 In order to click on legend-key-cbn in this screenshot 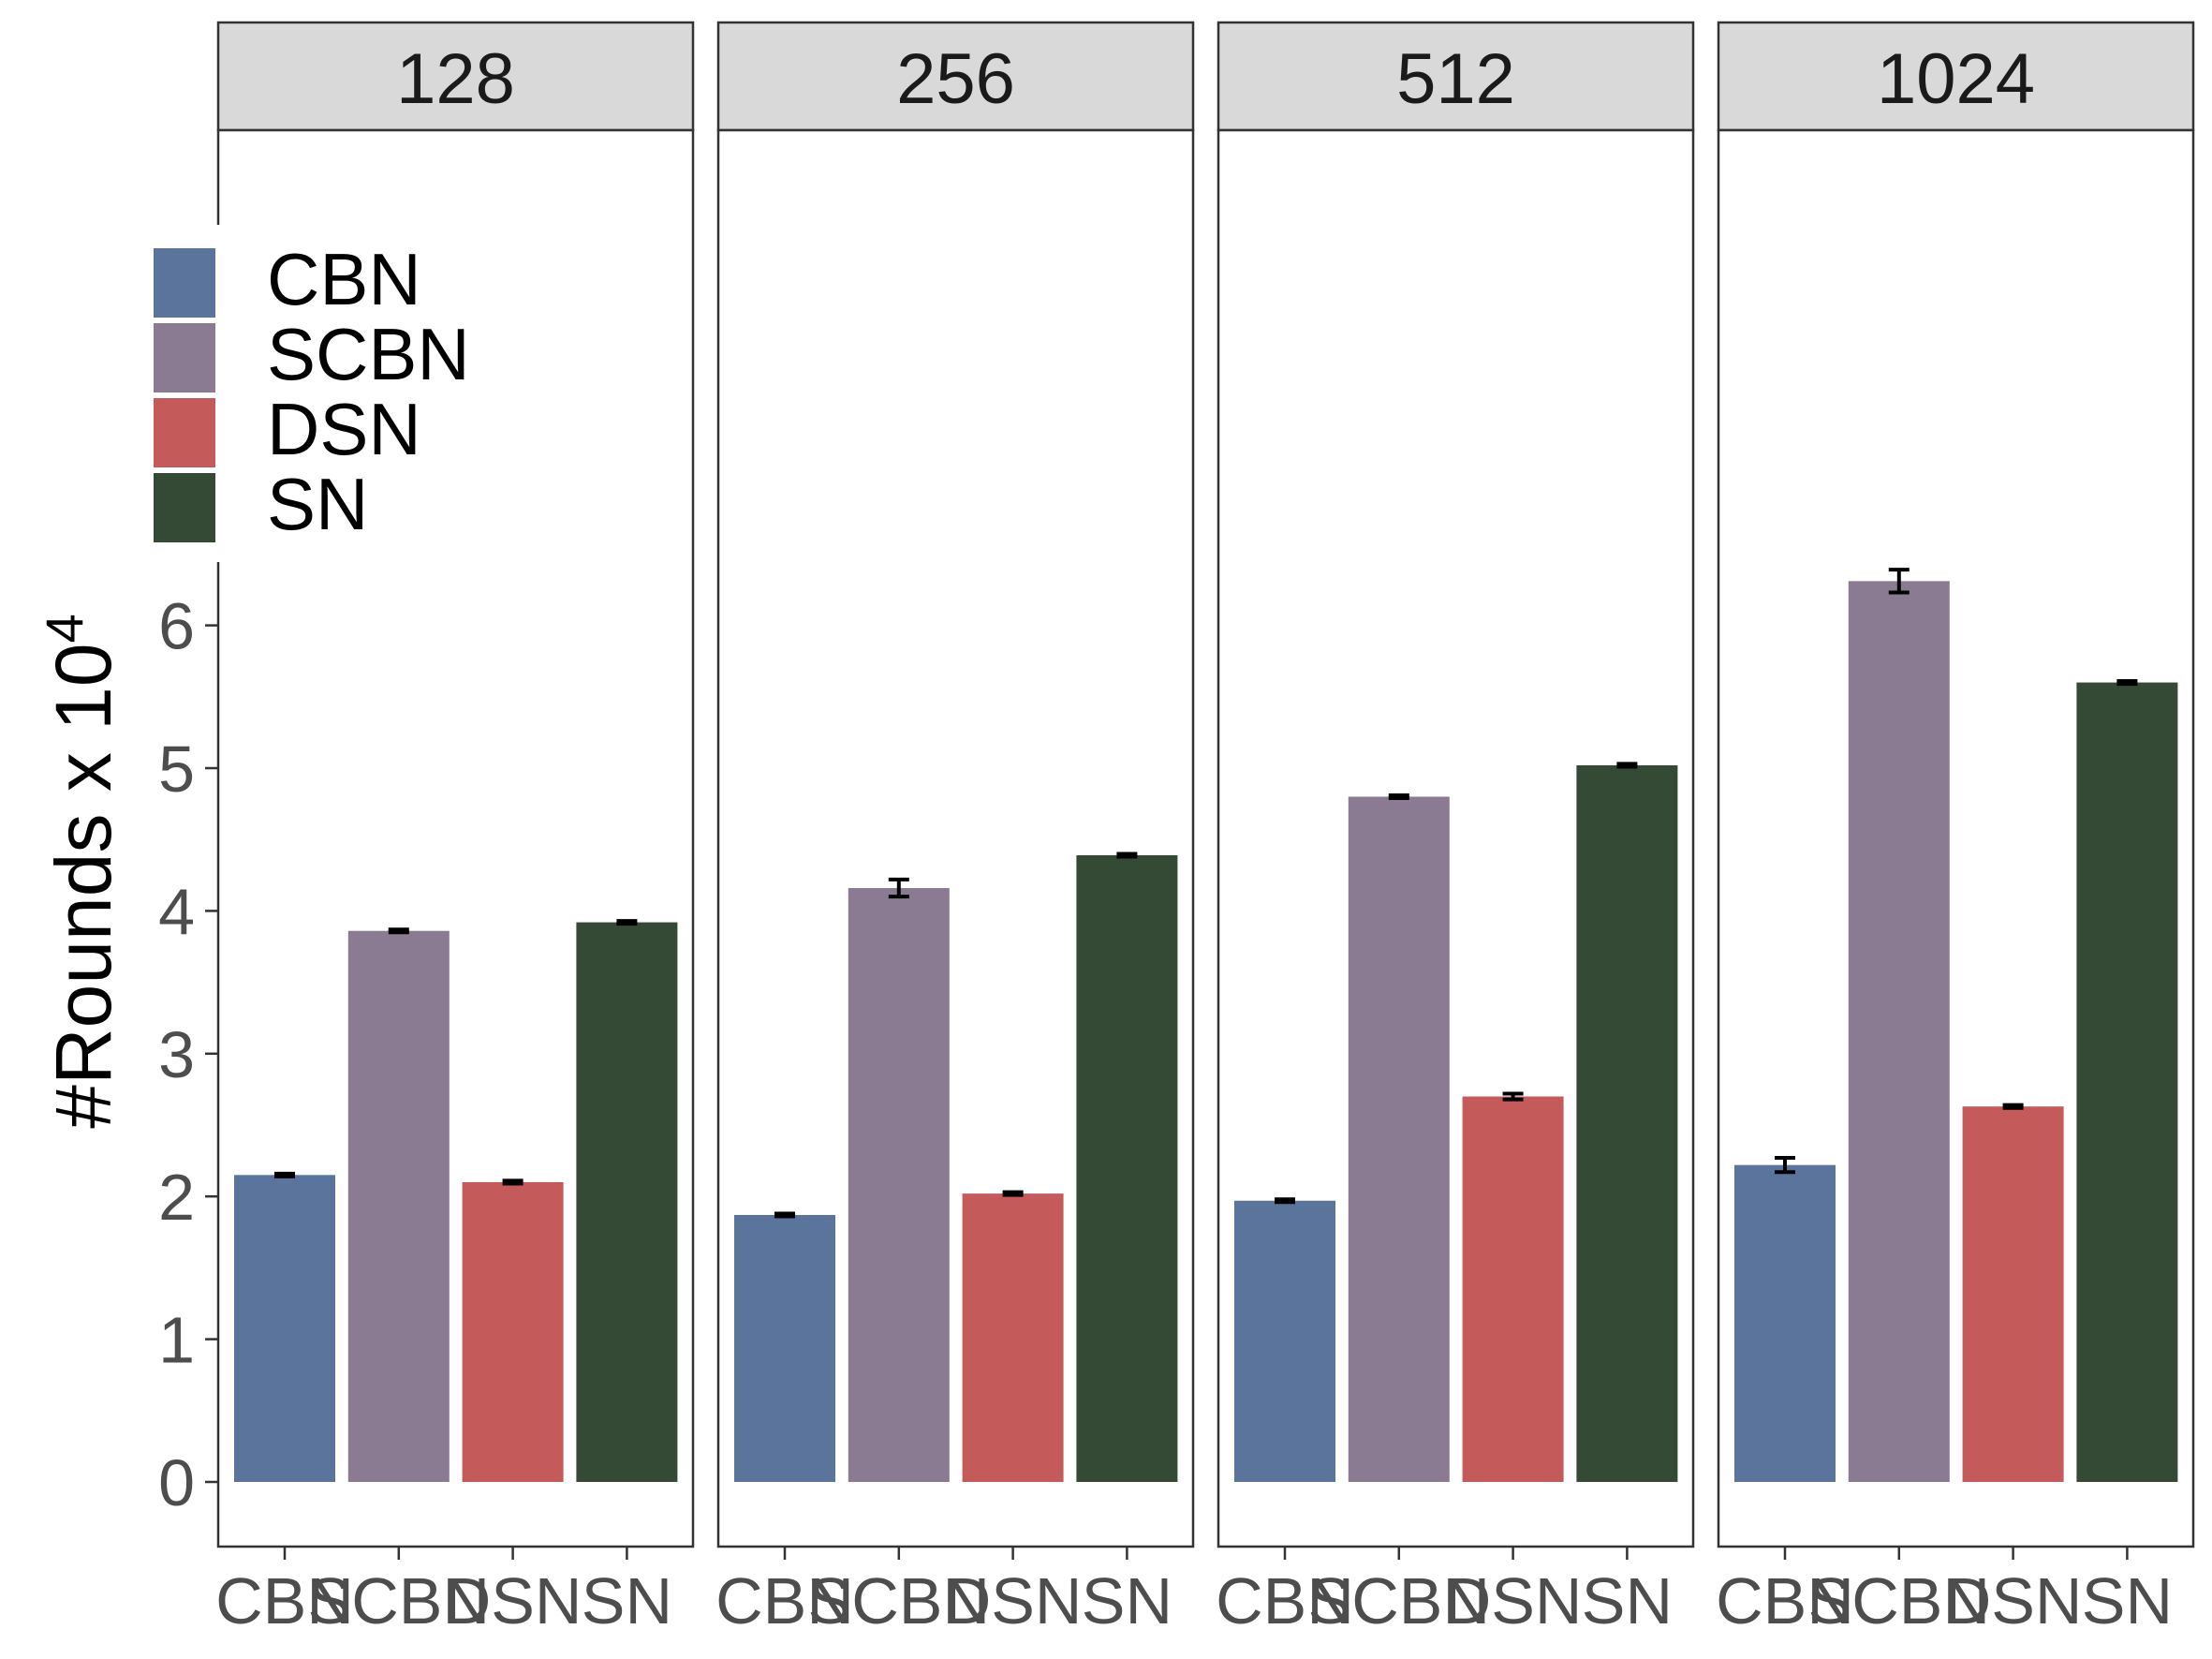, I will do `click(184, 283)`.